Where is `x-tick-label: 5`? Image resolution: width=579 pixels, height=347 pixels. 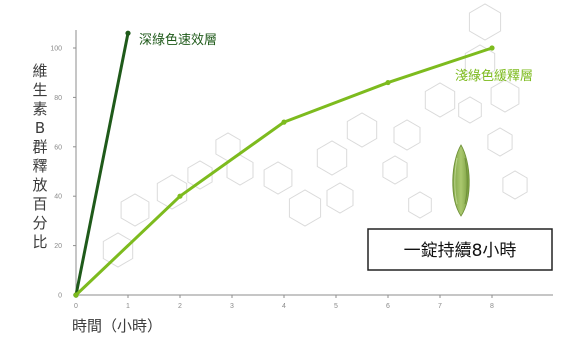
x-tick-label: 5 is located at coordinates (336, 306).